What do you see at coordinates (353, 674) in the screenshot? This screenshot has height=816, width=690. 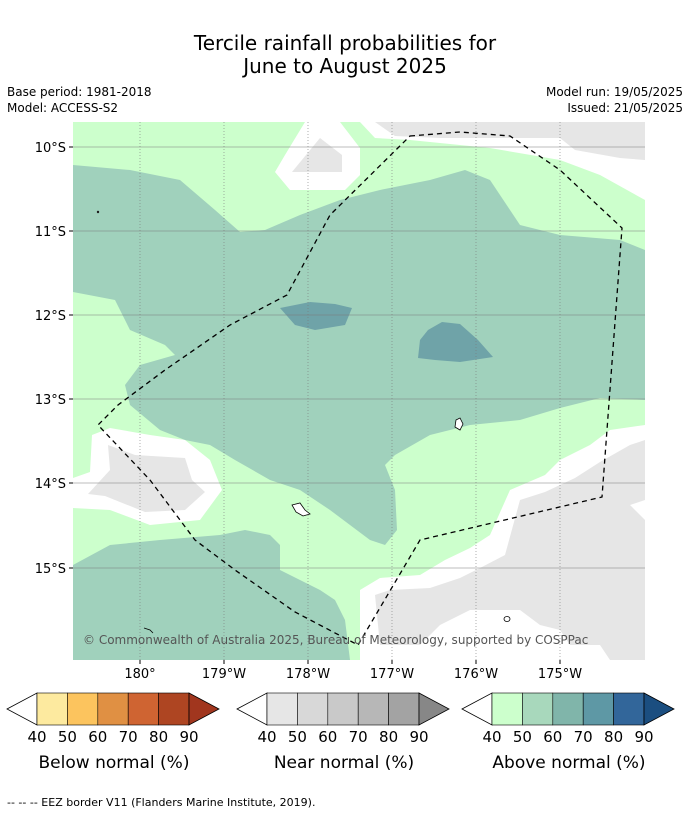 I see `lon-labels: 180° 179°W 178°W 177°W 176°W 175°W` at bounding box center [353, 674].